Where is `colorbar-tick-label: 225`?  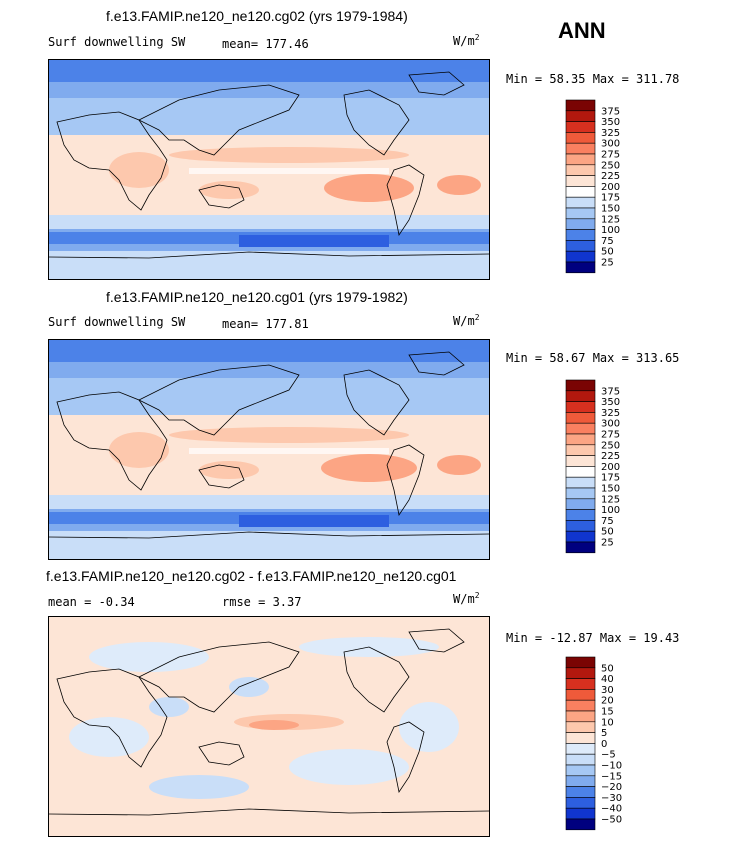
colorbar-tick-label: 225 is located at coordinates (610, 456).